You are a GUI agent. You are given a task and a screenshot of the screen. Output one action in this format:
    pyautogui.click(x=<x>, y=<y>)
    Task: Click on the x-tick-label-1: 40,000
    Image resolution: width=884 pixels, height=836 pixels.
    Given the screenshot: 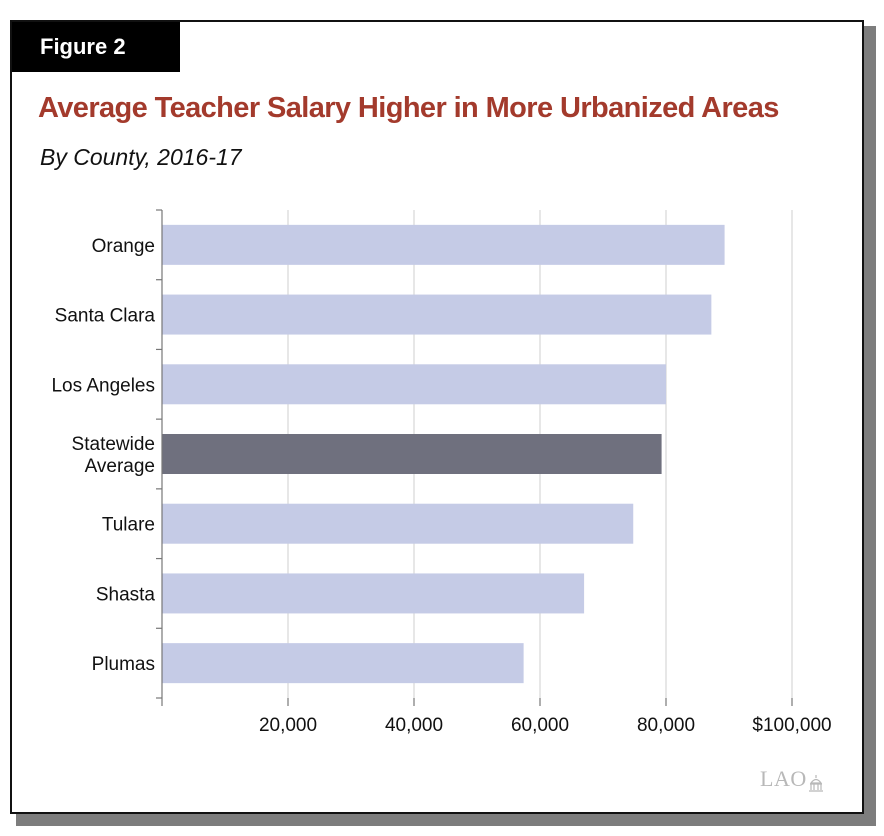 What is the action you would take?
    pyautogui.click(x=414, y=725)
    